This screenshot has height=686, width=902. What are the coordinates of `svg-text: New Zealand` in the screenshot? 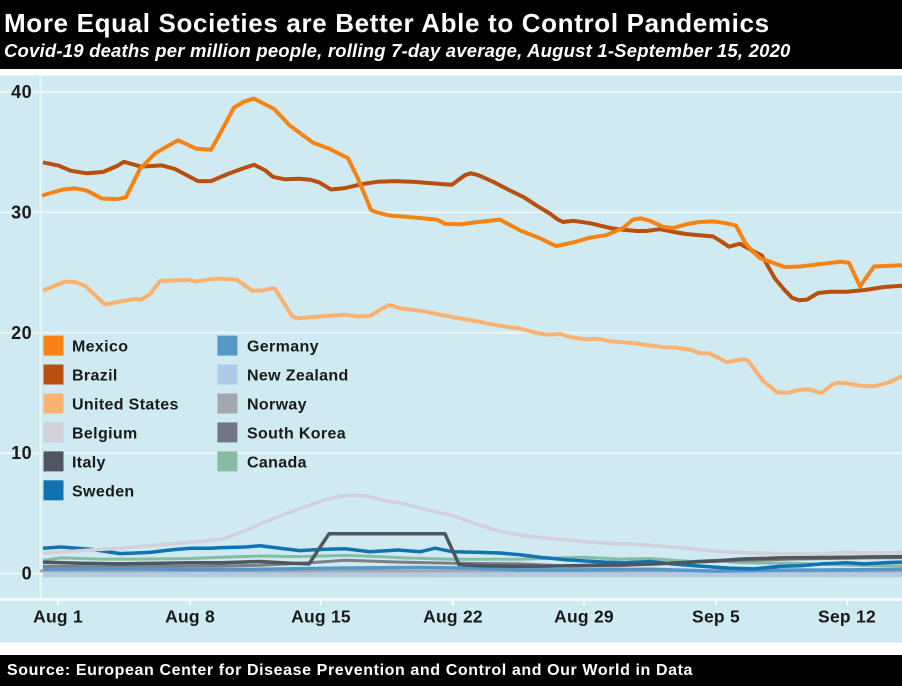 It's located at (298, 376).